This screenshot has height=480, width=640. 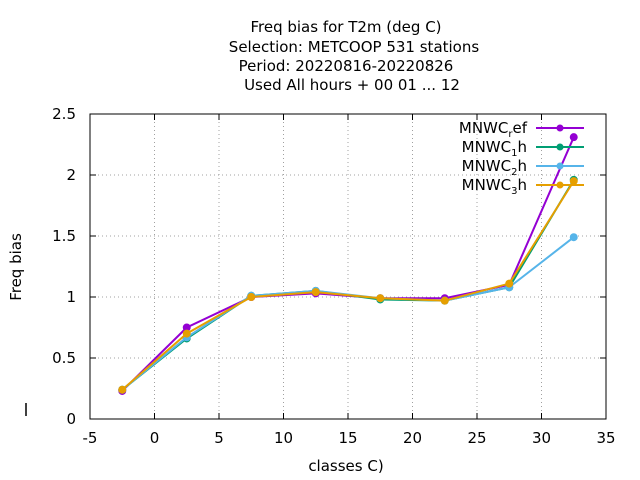 I want to click on x-tick-label: 15, so click(x=347, y=438).